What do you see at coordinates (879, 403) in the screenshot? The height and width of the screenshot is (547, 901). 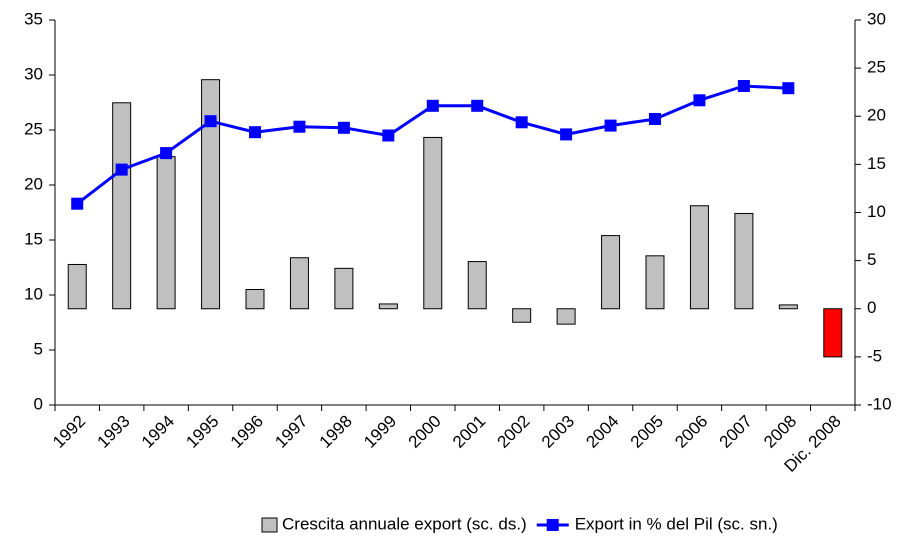 I see `y2-tick-label: -10` at bounding box center [879, 403].